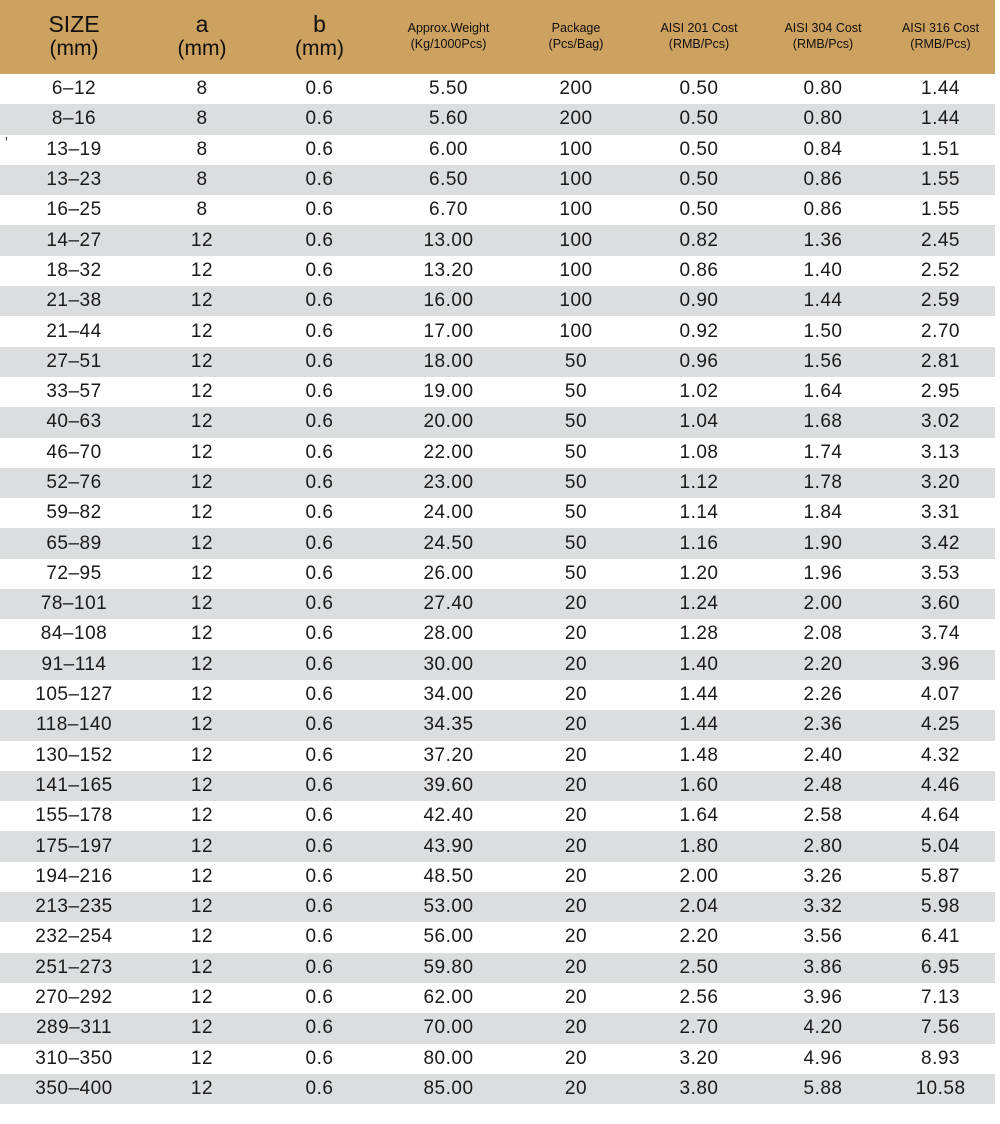  I want to click on cell-aisi201: 1.24, so click(699, 604).